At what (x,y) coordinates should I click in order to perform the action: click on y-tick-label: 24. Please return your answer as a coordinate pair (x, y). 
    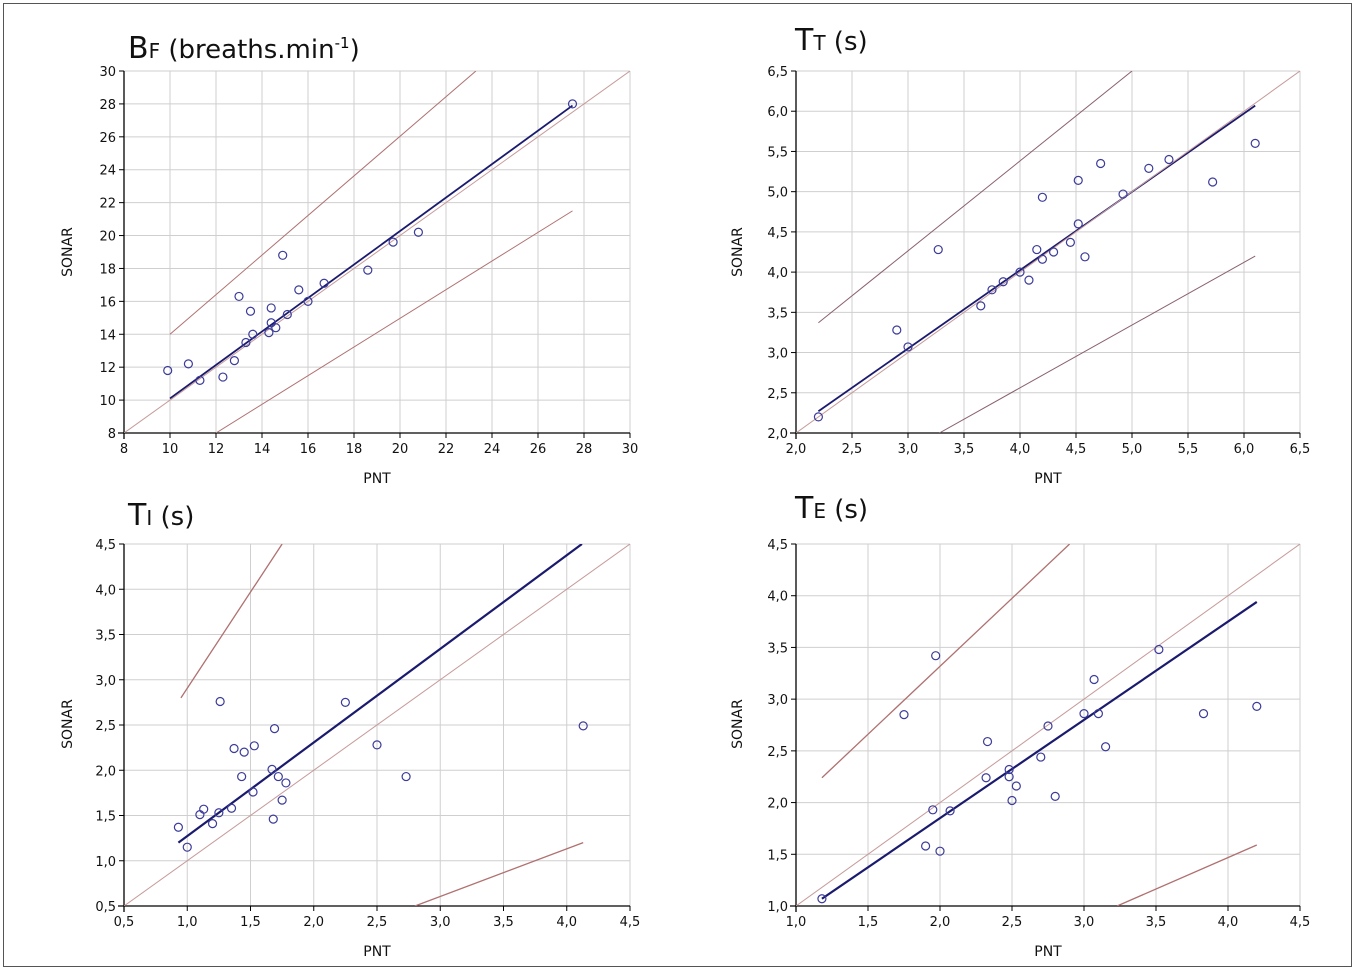
    Looking at the image, I should click on (107, 171).